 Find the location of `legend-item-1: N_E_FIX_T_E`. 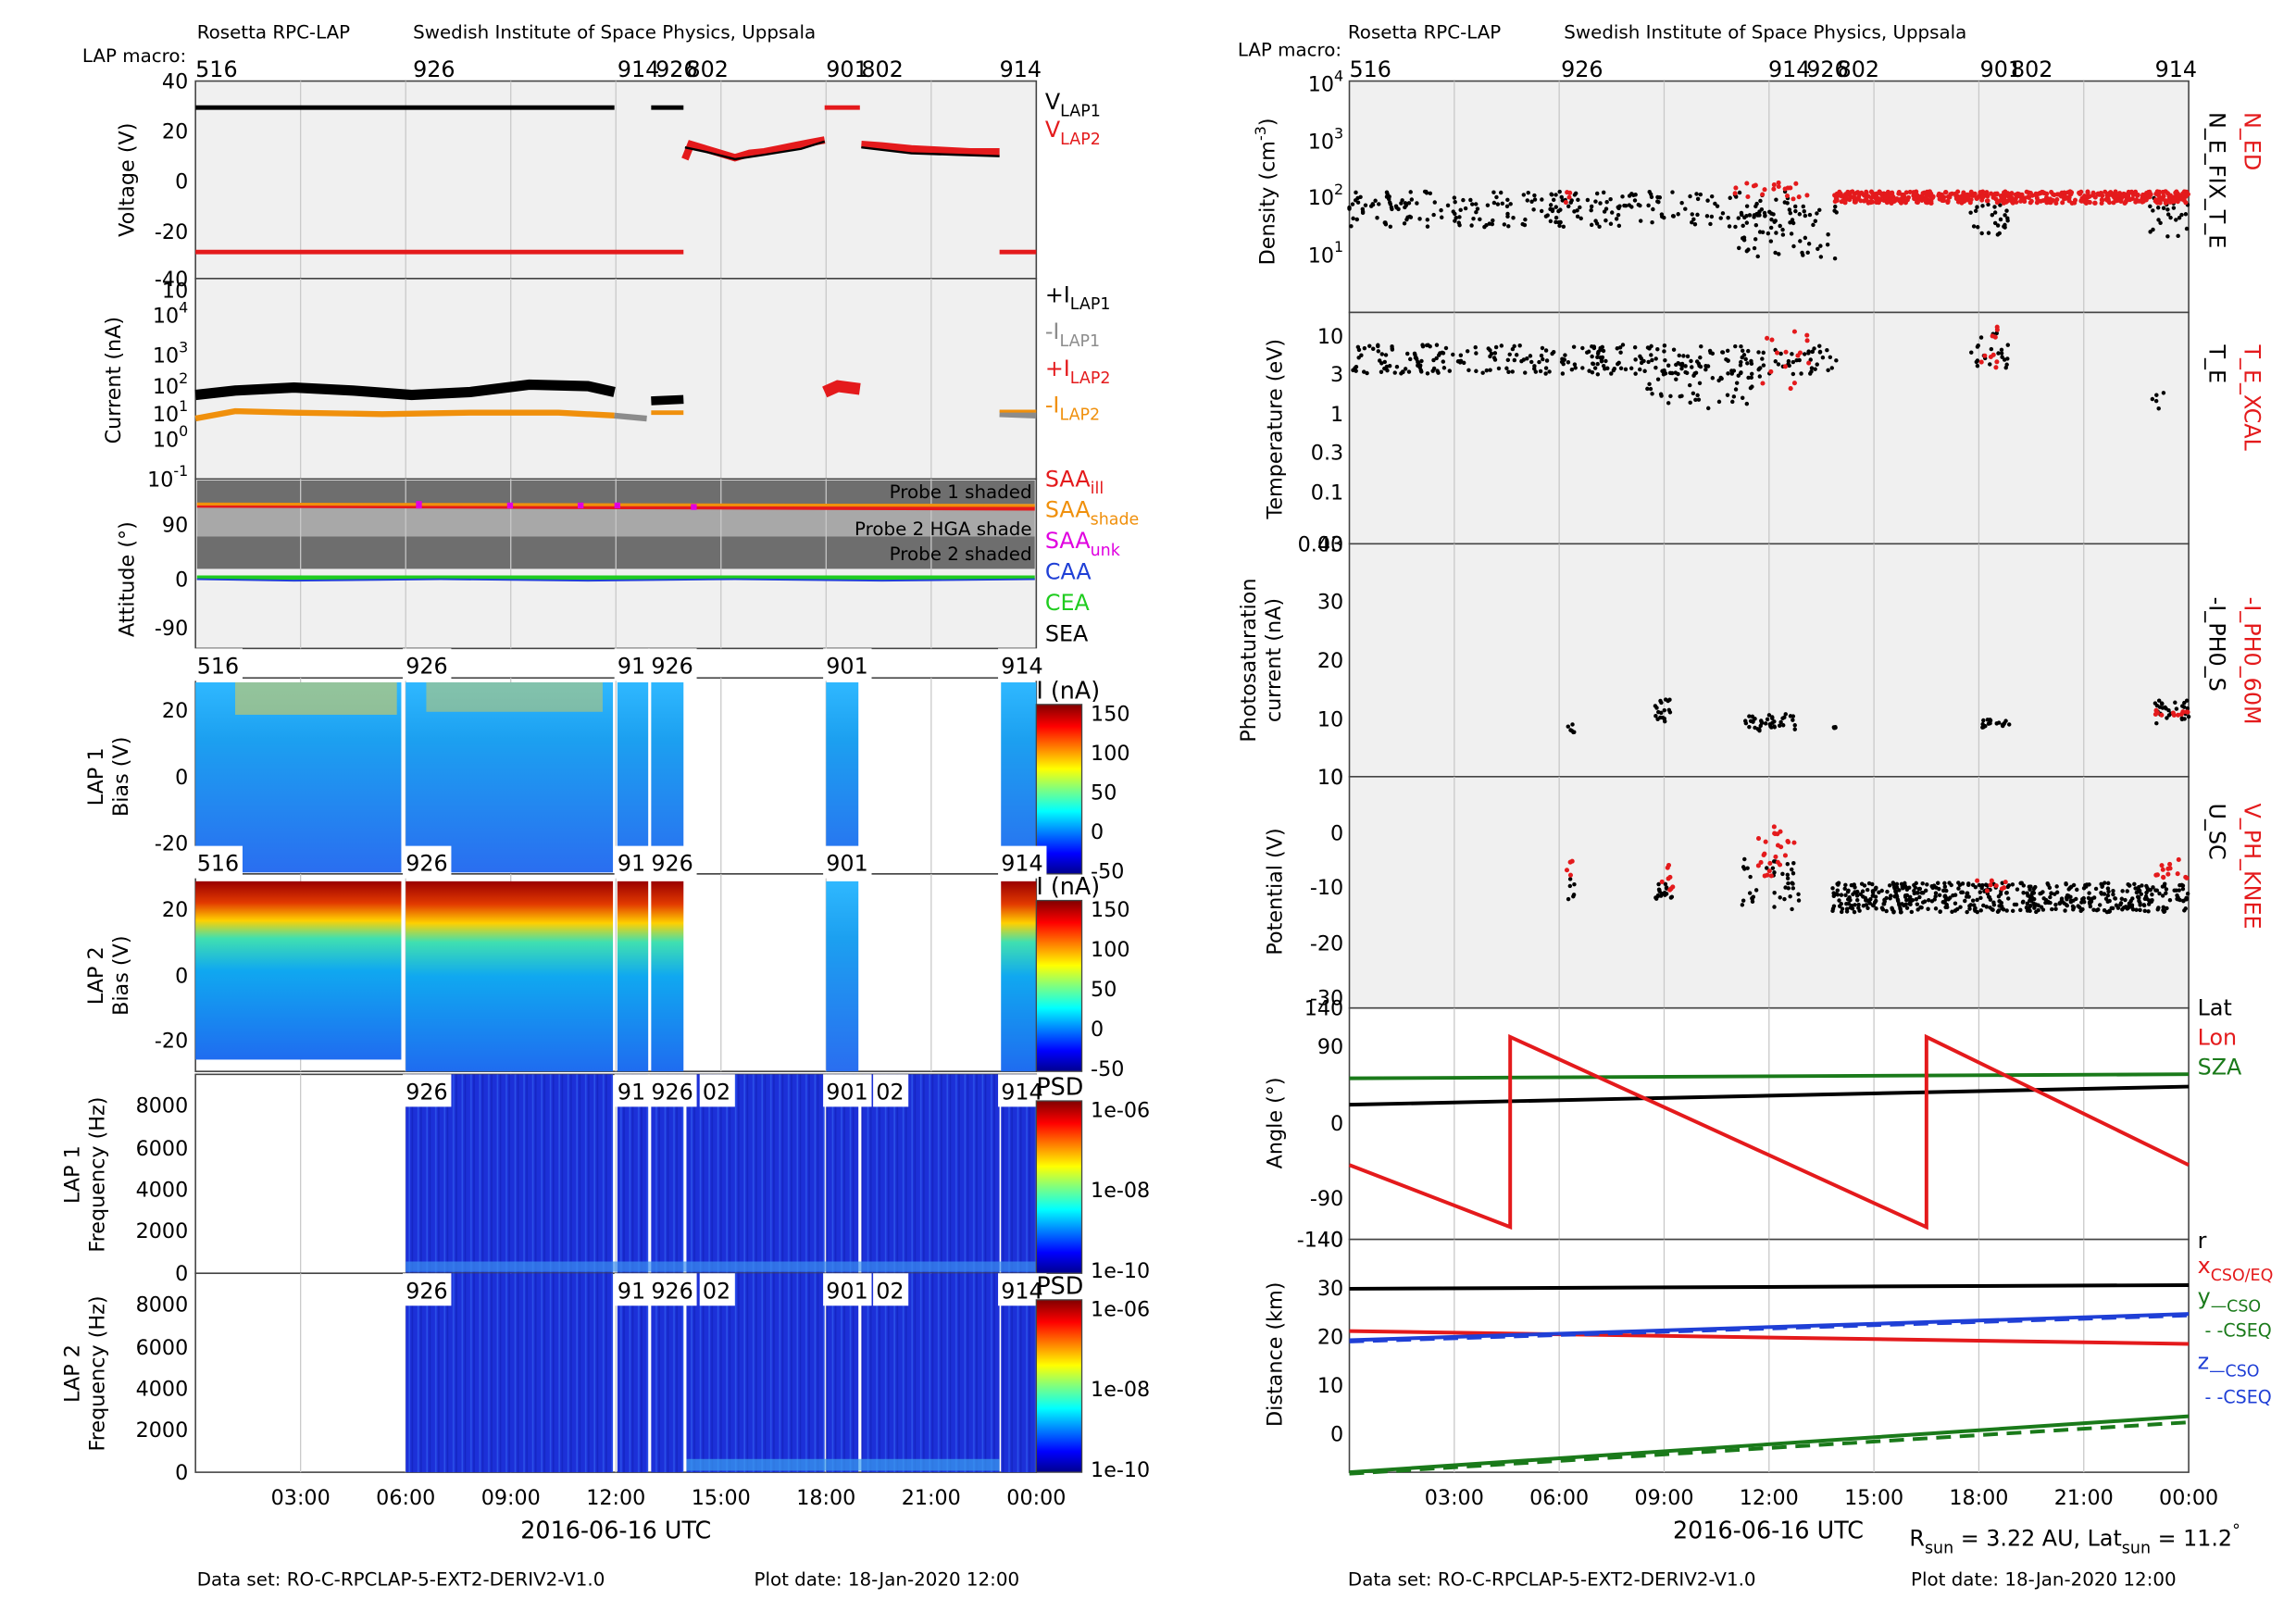

legend-item-1: N_E_FIX_T_E is located at coordinates (2216, 180).